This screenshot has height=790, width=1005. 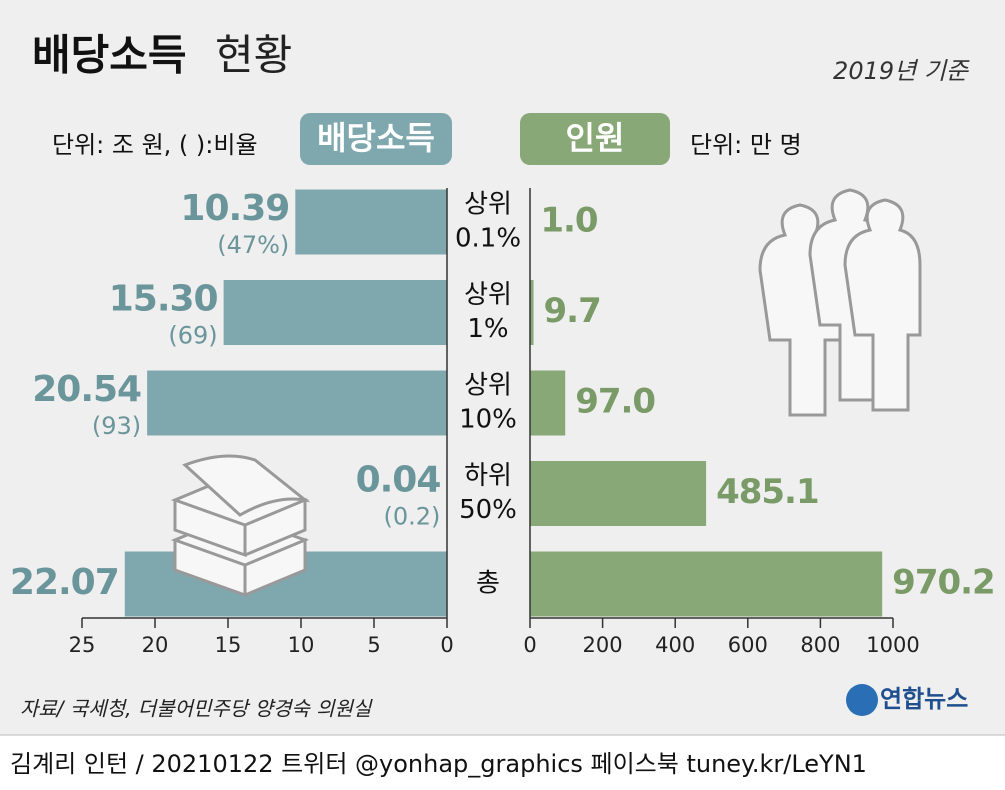 I want to click on x-tick-label: 200, so click(x=603, y=645).